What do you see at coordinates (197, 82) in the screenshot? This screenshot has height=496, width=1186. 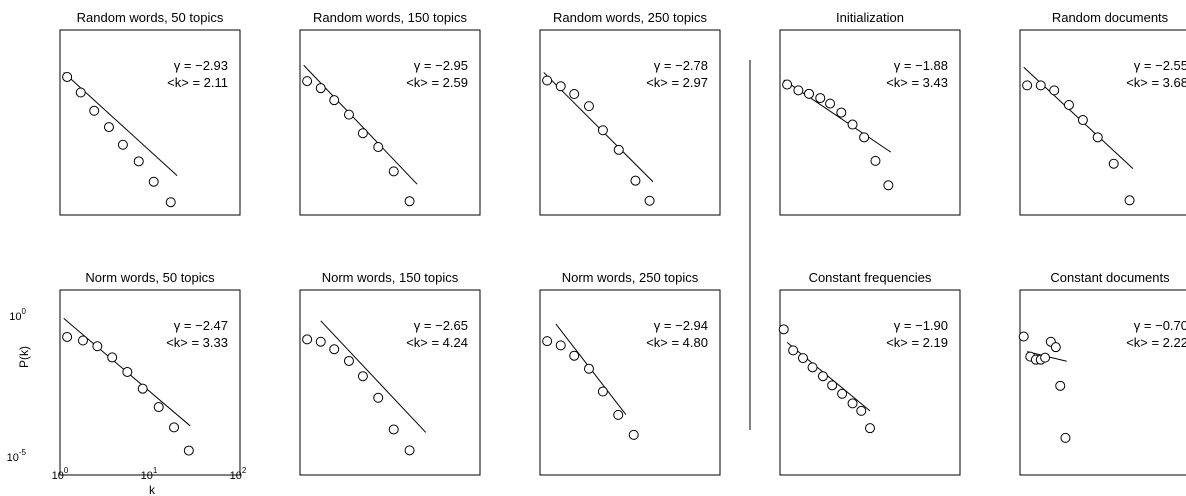 I see `mean-degree-annotation: <k> = 2.11` at bounding box center [197, 82].